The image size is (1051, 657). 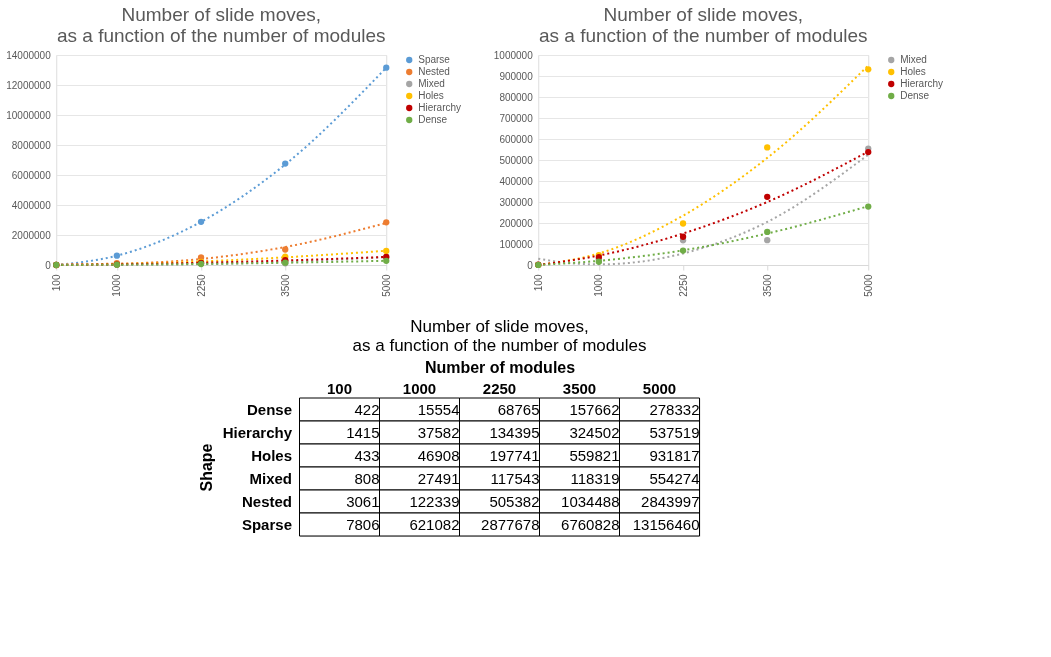 What do you see at coordinates (438, 432) in the screenshot?
I see `data-label: 37582` at bounding box center [438, 432].